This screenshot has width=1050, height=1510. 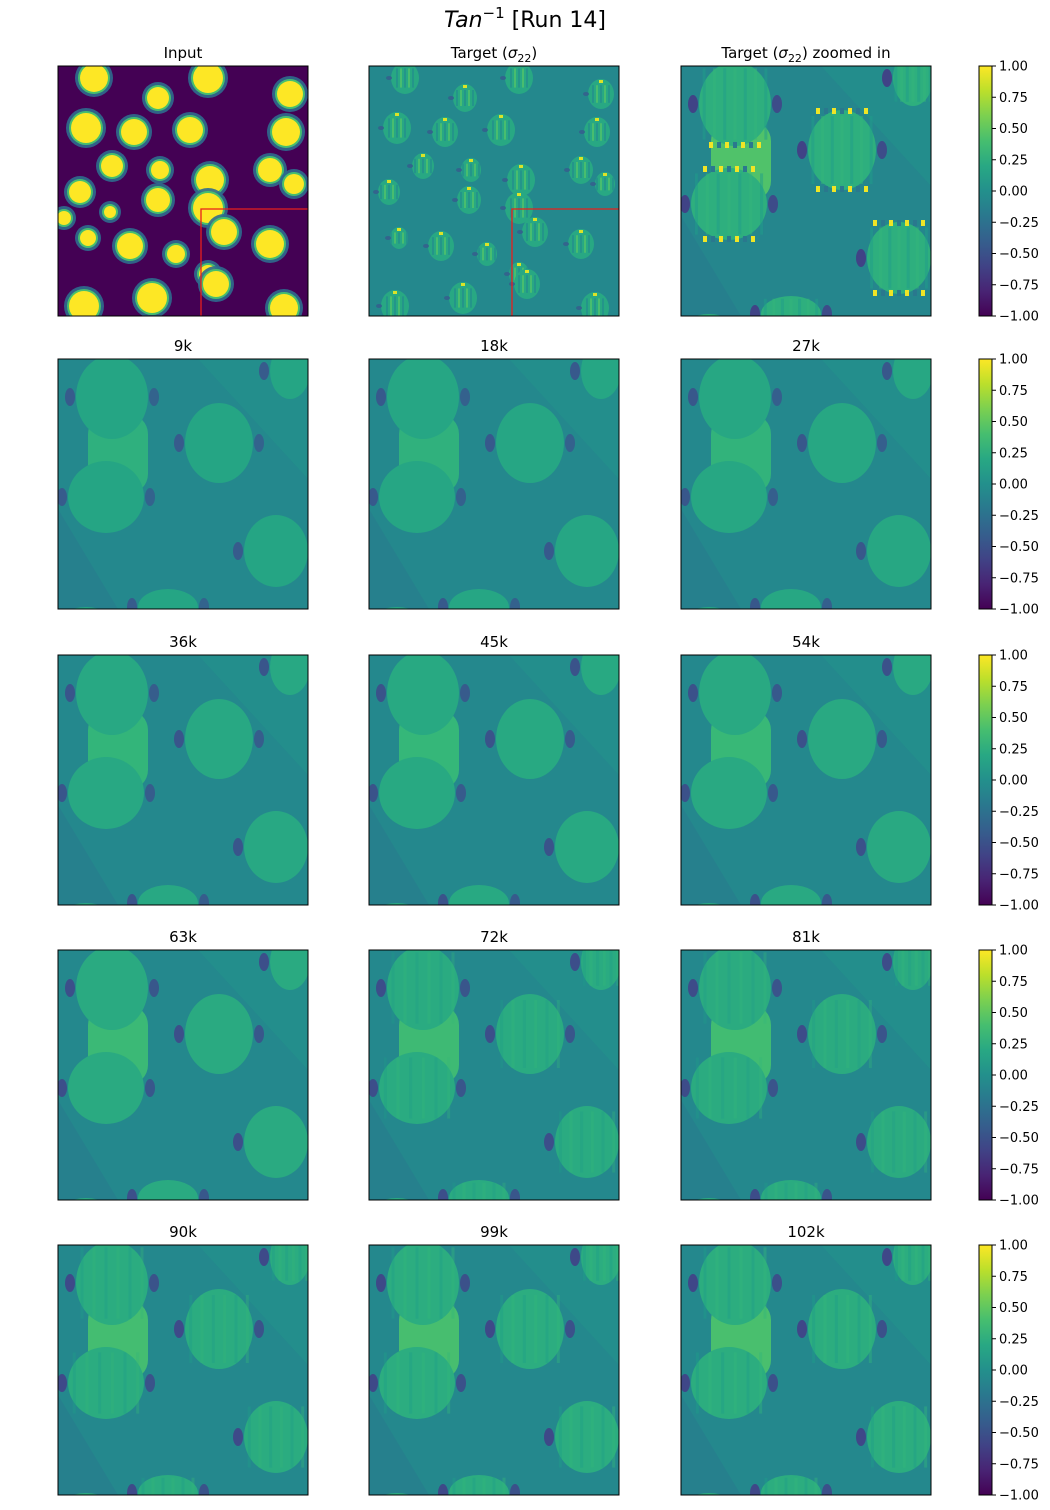 What do you see at coordinates (183, 1232) in the screenshot?
I see `panel-title: 90k` at bounding box center [183, 1232].